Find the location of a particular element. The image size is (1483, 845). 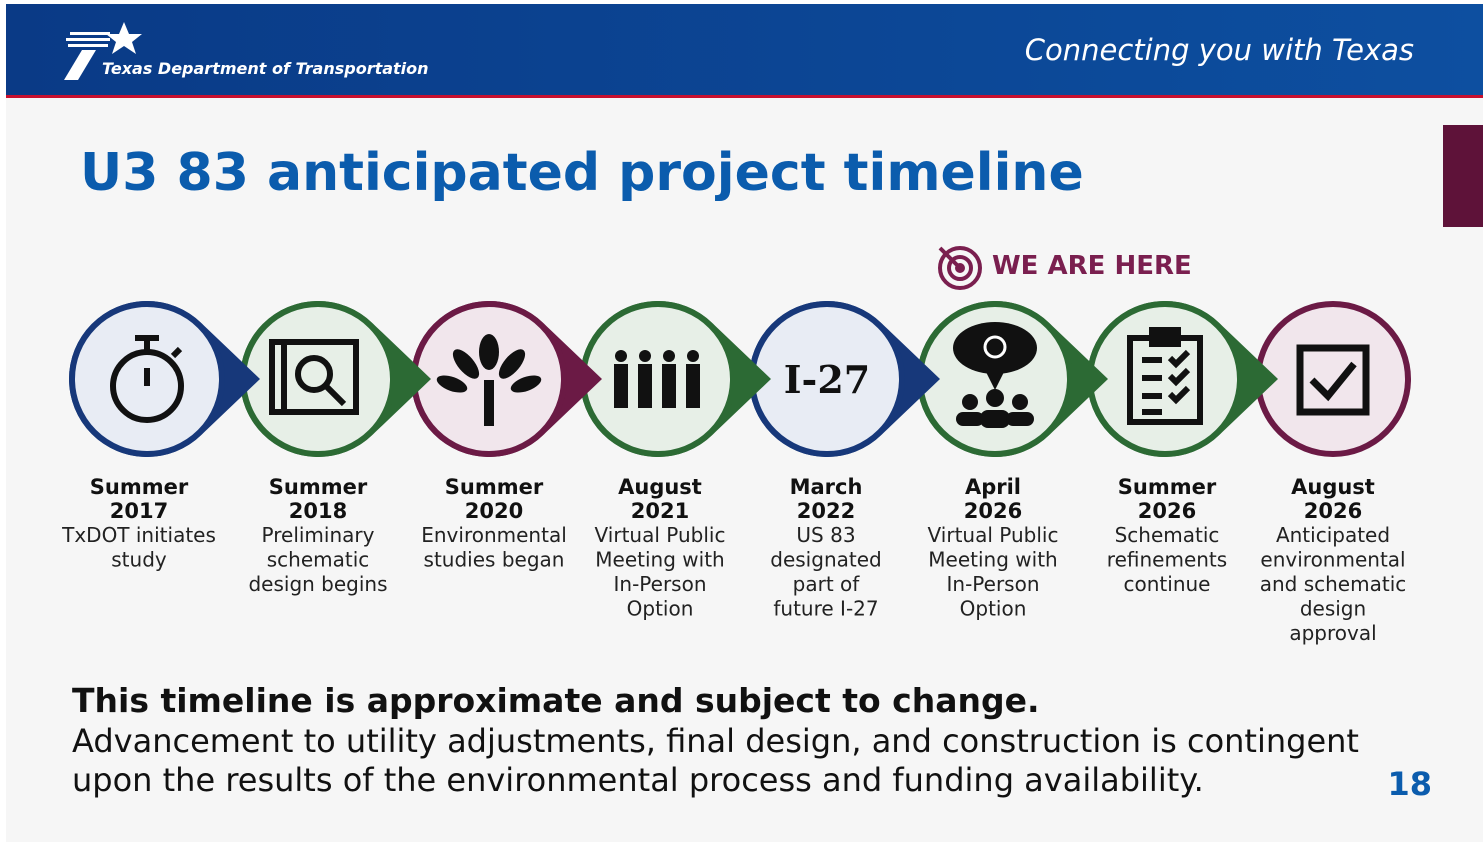

we-are-here: WE ARE HERE is located at coordinates (1092, 266).